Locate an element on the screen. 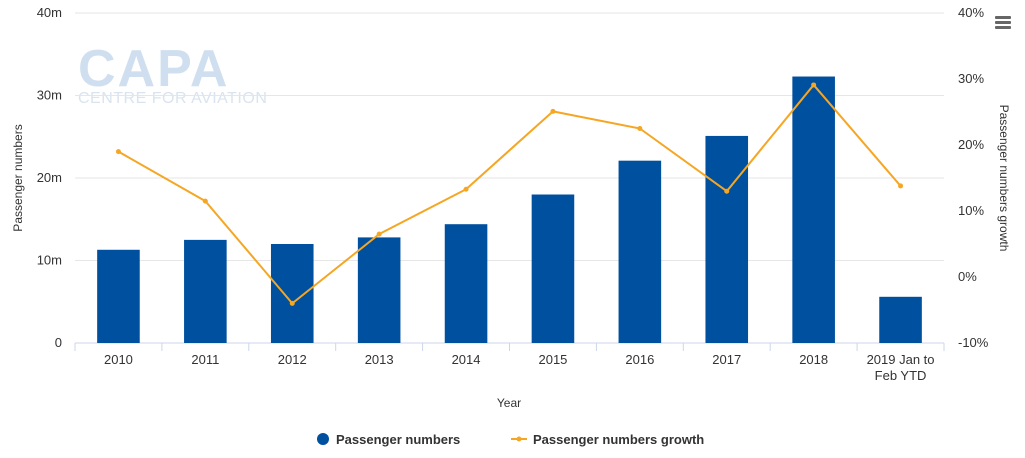  left-axis-ticks: 0 10m 20m 30m 40m is located at coordinates (49, 177).